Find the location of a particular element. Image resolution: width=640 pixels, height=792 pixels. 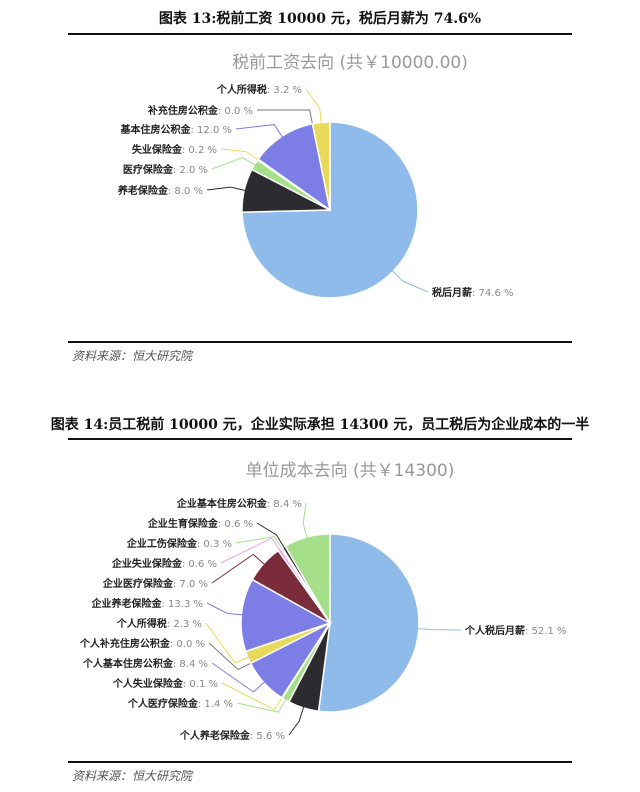

chart-title: 税前工资去向 (共￥10000.00) is located at coordinates (350, 63).